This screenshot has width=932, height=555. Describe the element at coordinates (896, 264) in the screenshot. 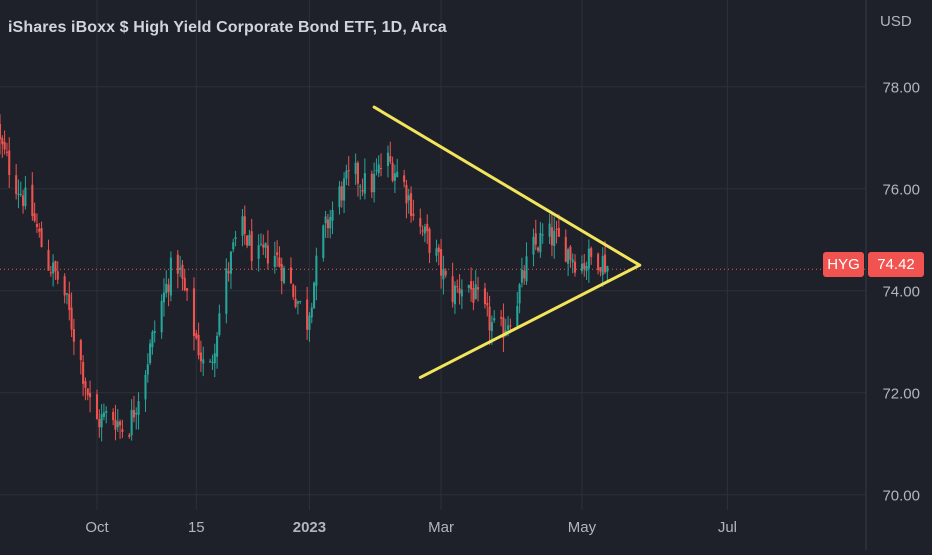

I see `last-price-badge: 74.42` at that location.